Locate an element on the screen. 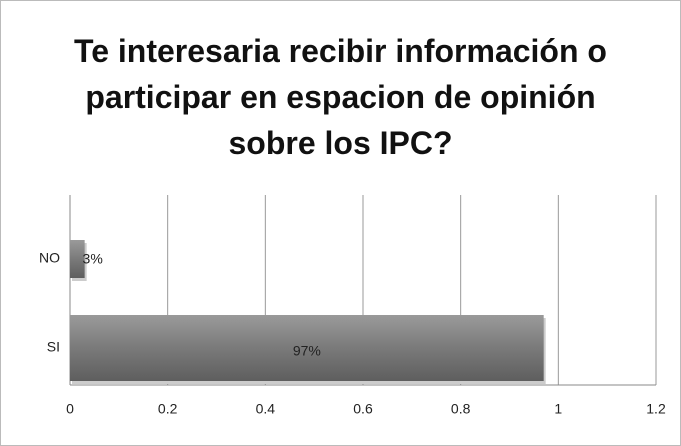 This screenshot has width=681, height=446. x-tick-label: 0.6 is located at coordinates (363, 409).